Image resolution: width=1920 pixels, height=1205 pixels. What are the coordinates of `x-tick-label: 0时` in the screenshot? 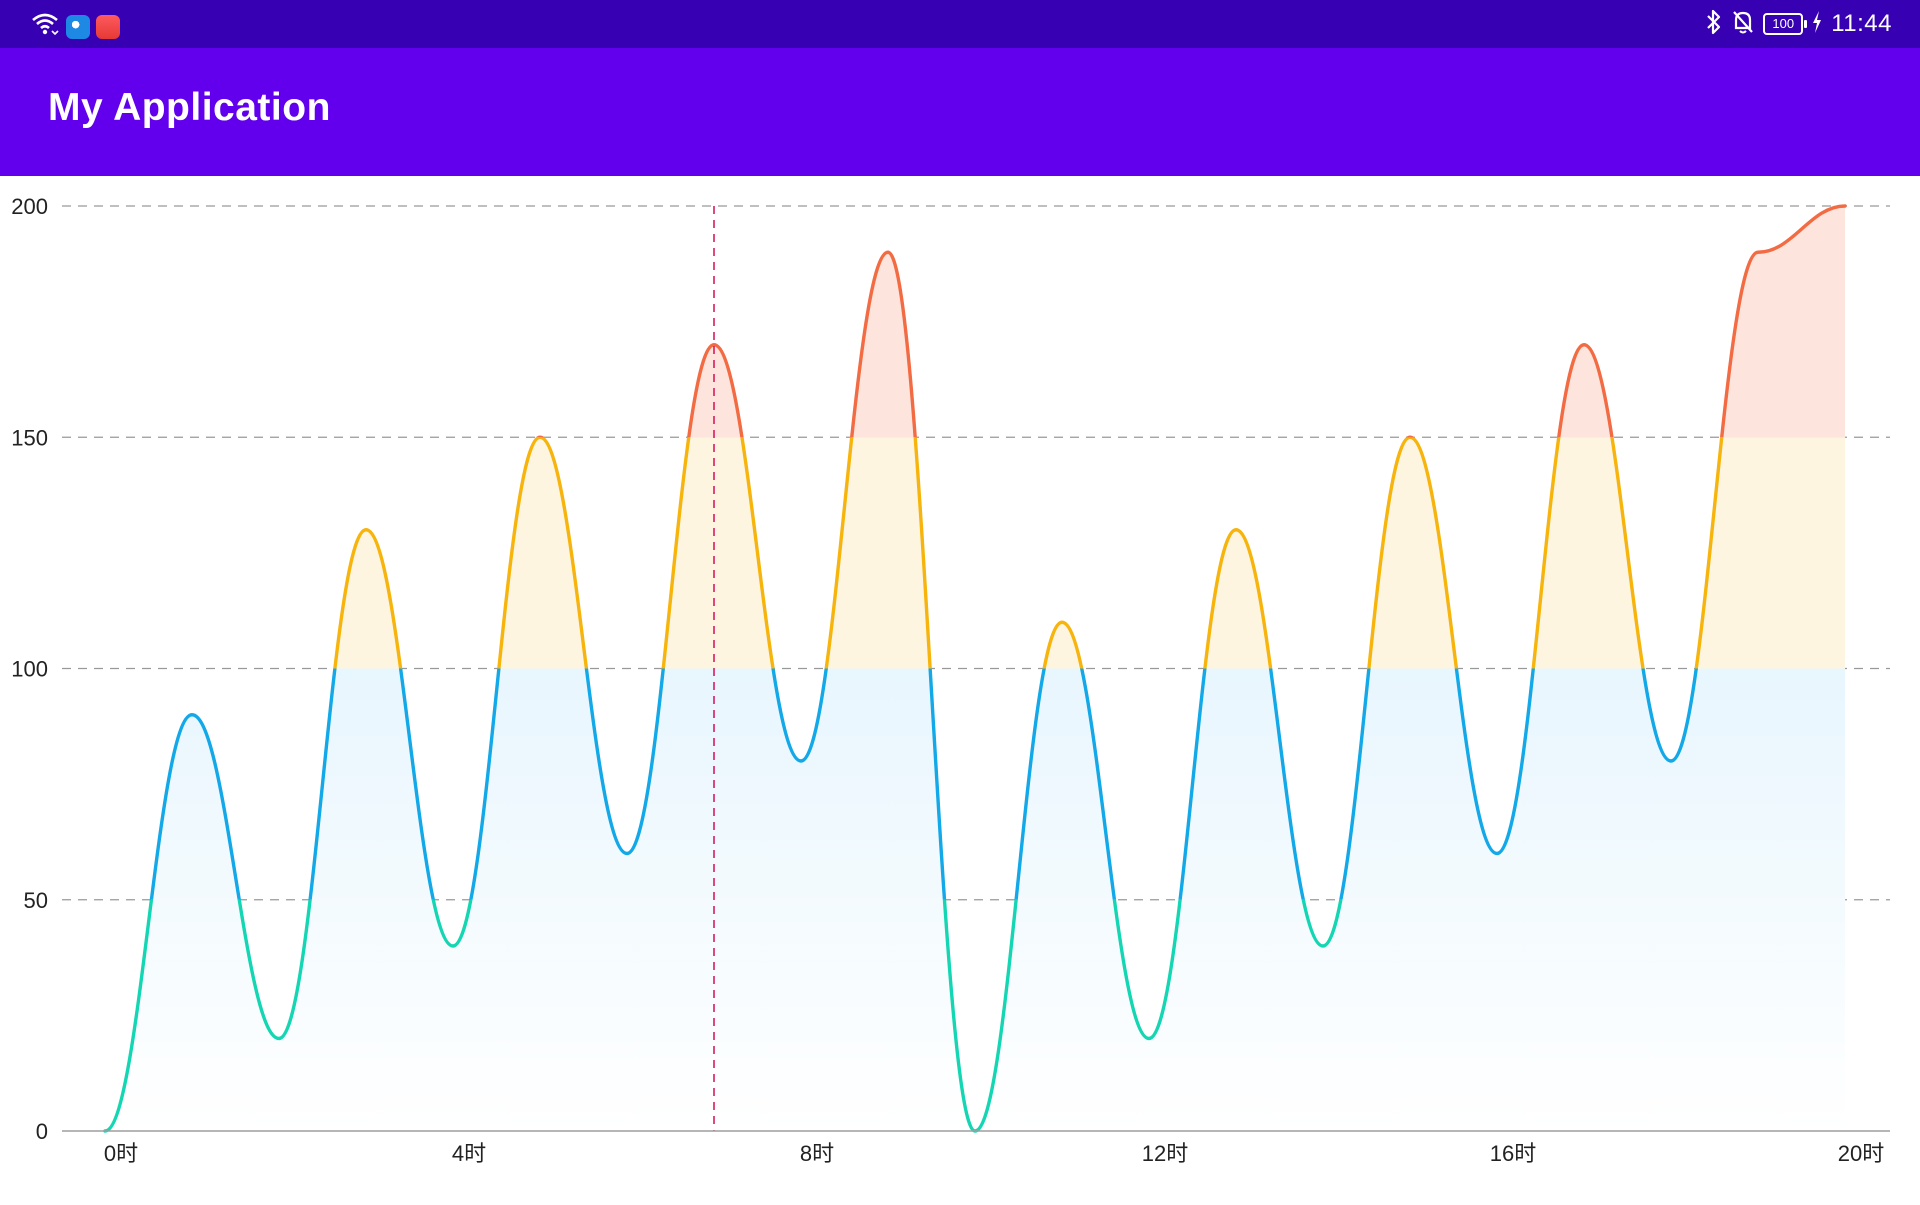 It's located at (121, 1153).